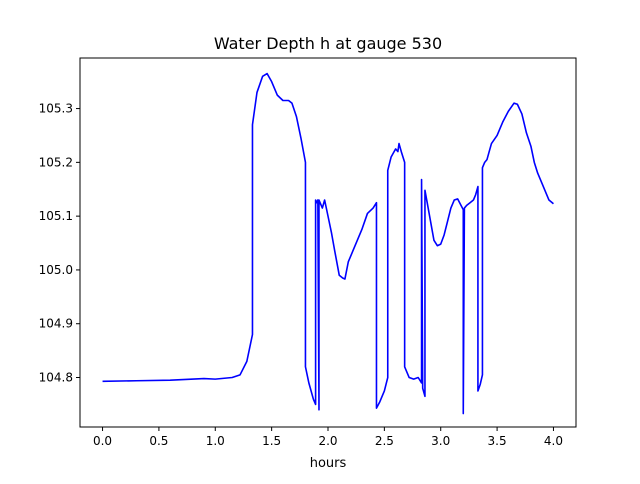 The width and height of the screenshot is (640, 484). Describe the element at coordinates (328, 463) in the screenshot. I see `x-axis-label: hours` at that location.